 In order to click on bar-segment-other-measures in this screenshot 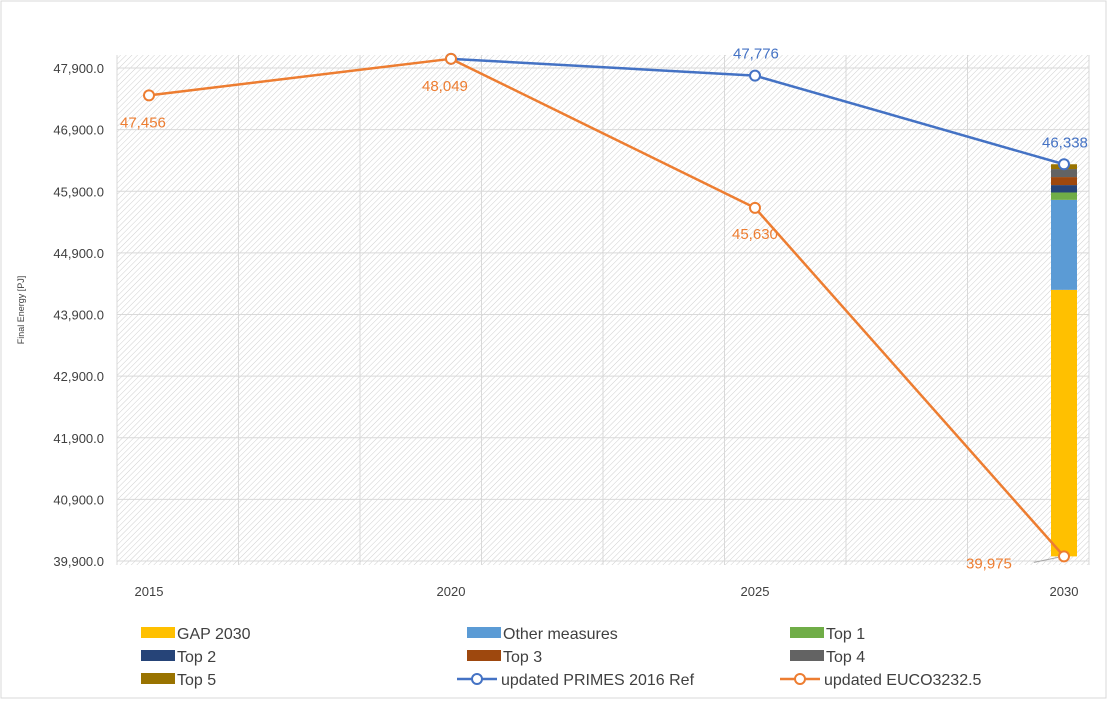, I will do `click(1064, 244)`.